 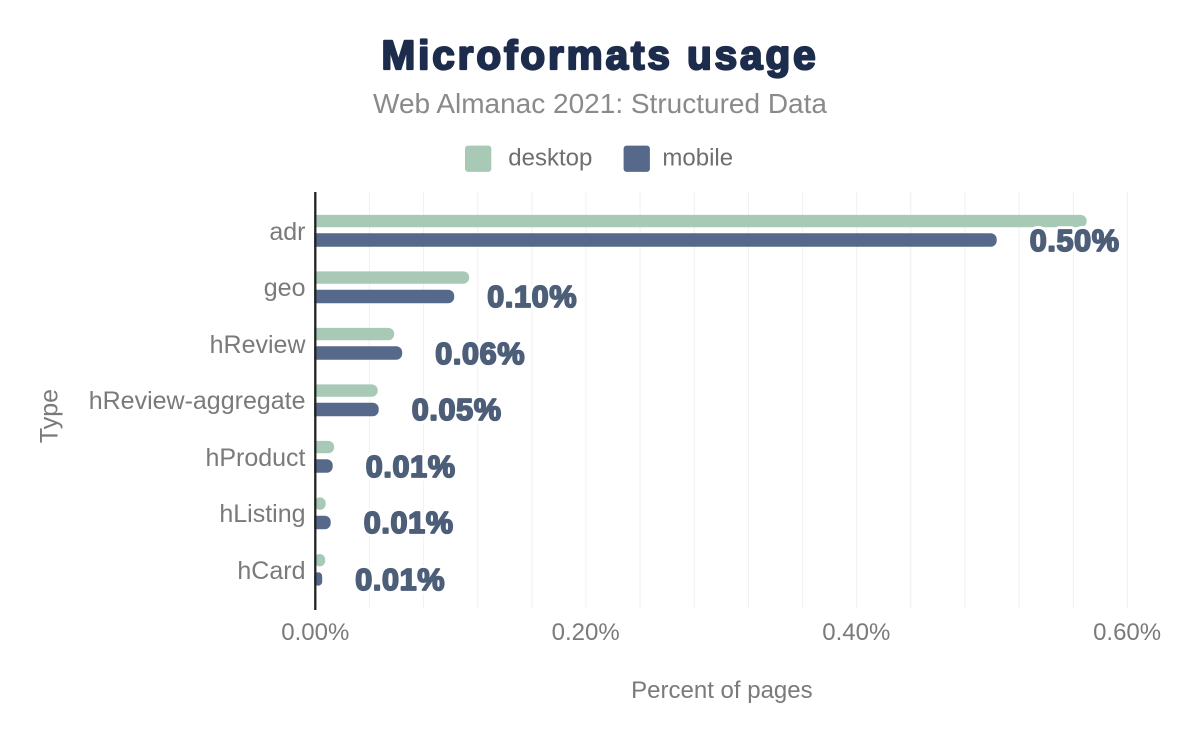 What do you see at coordinates (1075, 241) in the screenshot?
I see `svg-text: 0.50%` at bounding box center [1075, 241].